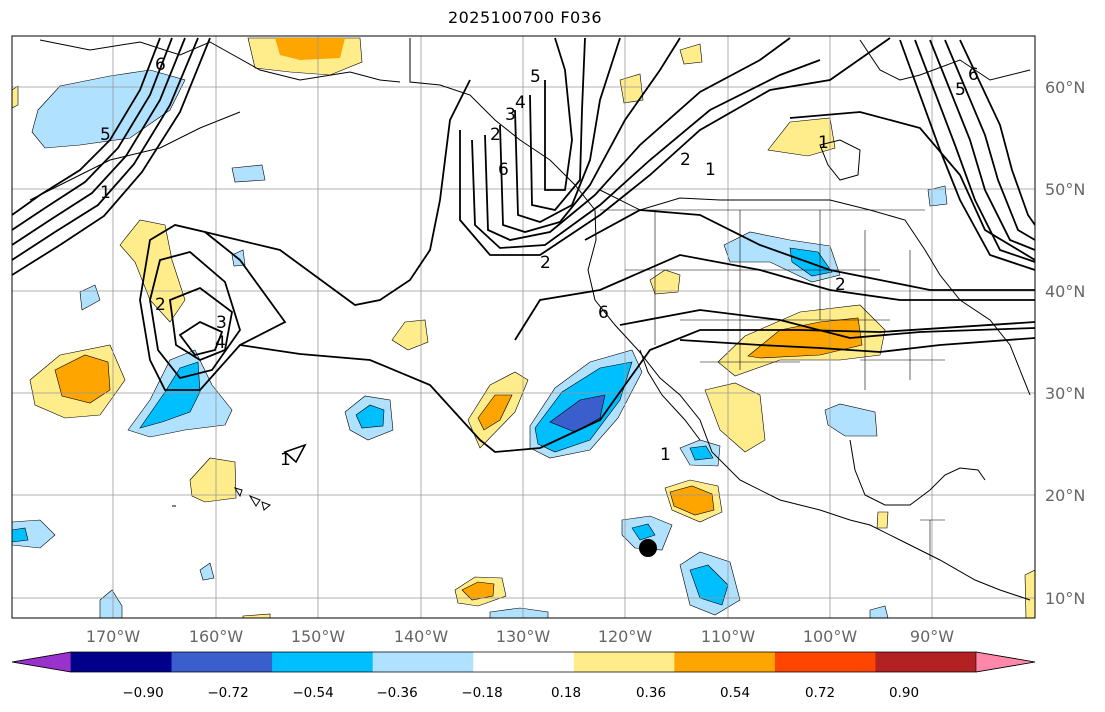  Describe the element at coordinates (625, 636) in the screenshot. I see `lon-label: 120°W` at that location.